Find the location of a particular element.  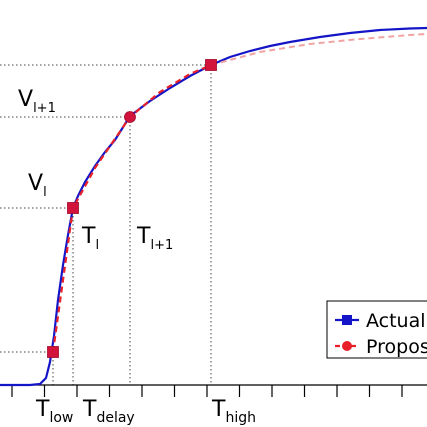

x-axis-ticks is located at coordinates (207, 391).